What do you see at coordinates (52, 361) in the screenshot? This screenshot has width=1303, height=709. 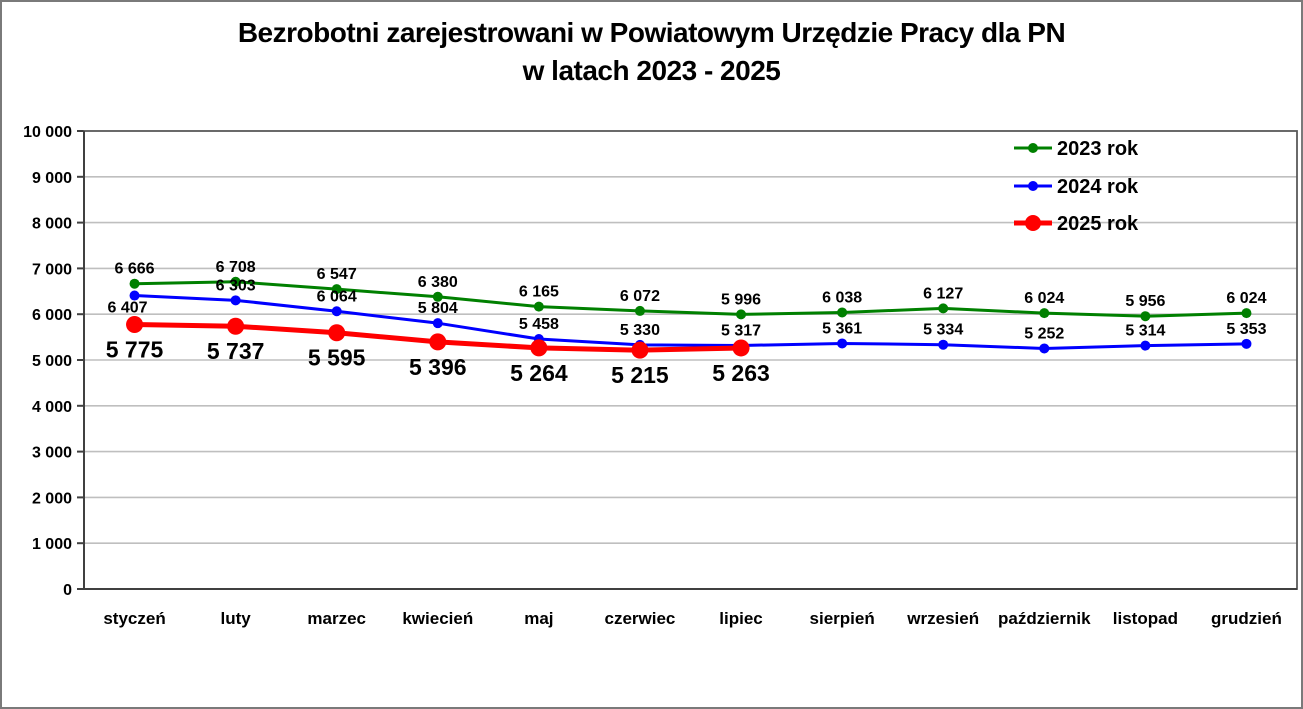 I see `y-axis-label: 5 000` at bounding box center [52, 361].